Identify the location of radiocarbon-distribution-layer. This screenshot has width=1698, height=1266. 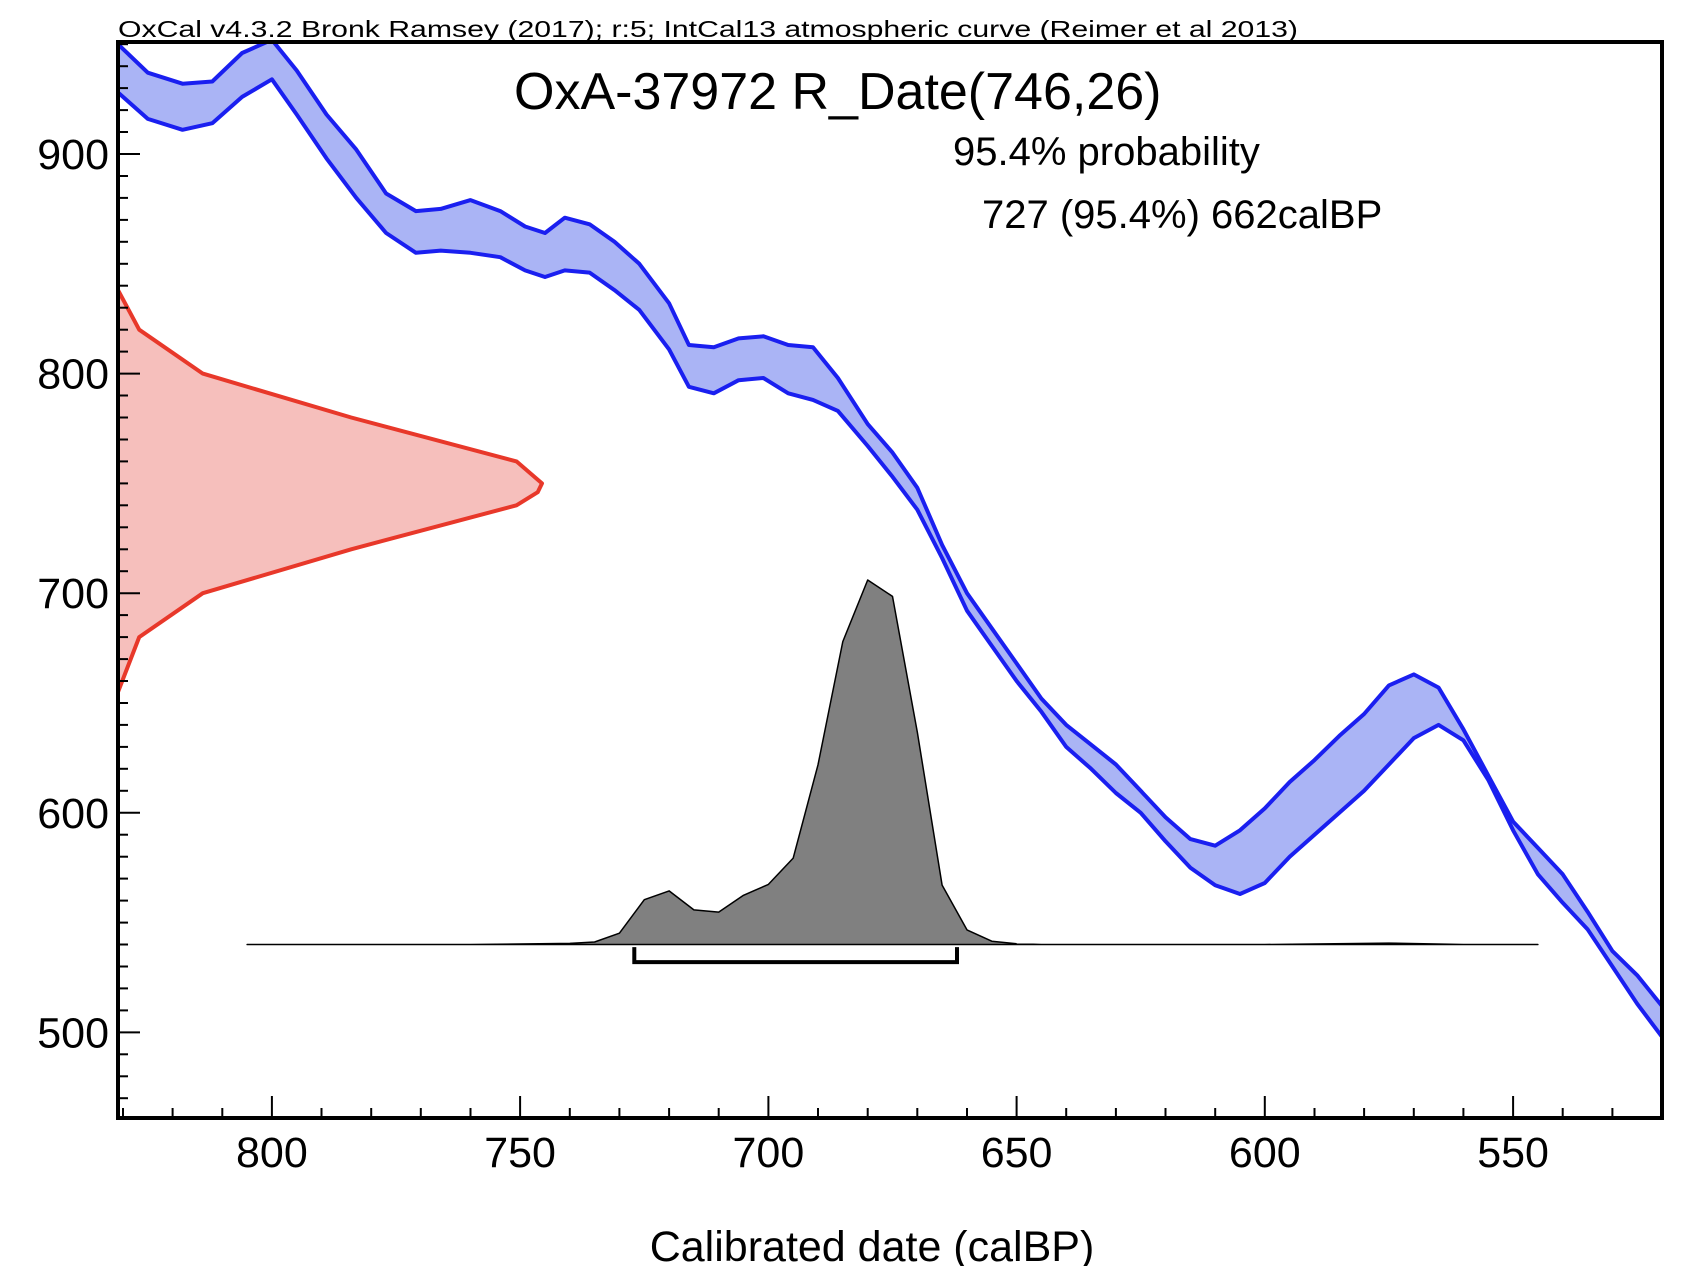
(331, 491).